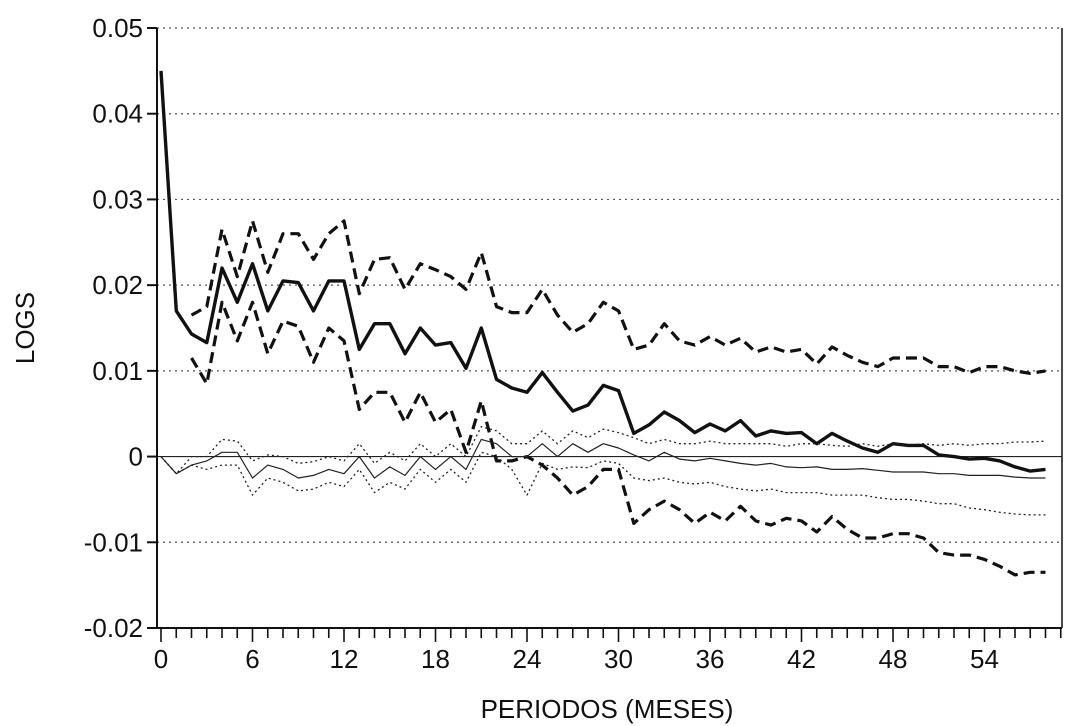  Describe the element at coordinates (117, 28) in the screenshot. I see `y-tick-label: 0.05` at that location.